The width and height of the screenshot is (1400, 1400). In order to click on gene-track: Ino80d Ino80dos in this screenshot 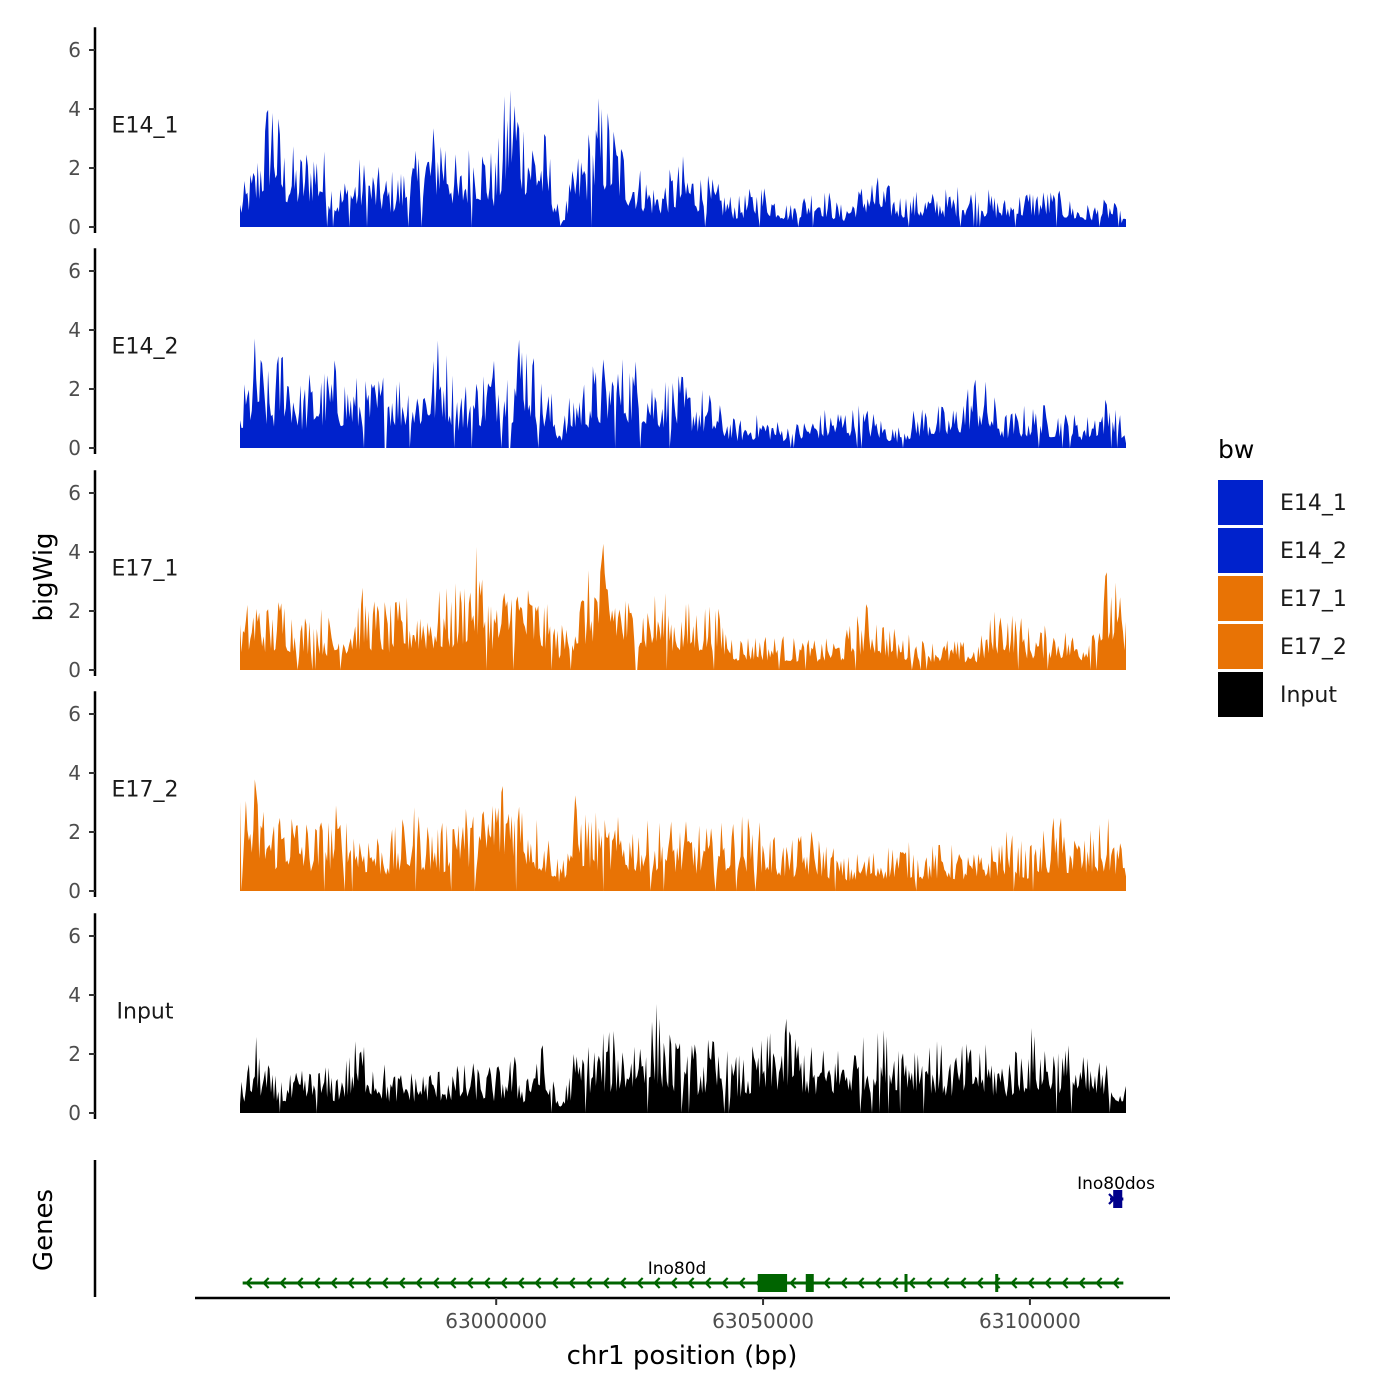, I will do `click(624, 1228)`.